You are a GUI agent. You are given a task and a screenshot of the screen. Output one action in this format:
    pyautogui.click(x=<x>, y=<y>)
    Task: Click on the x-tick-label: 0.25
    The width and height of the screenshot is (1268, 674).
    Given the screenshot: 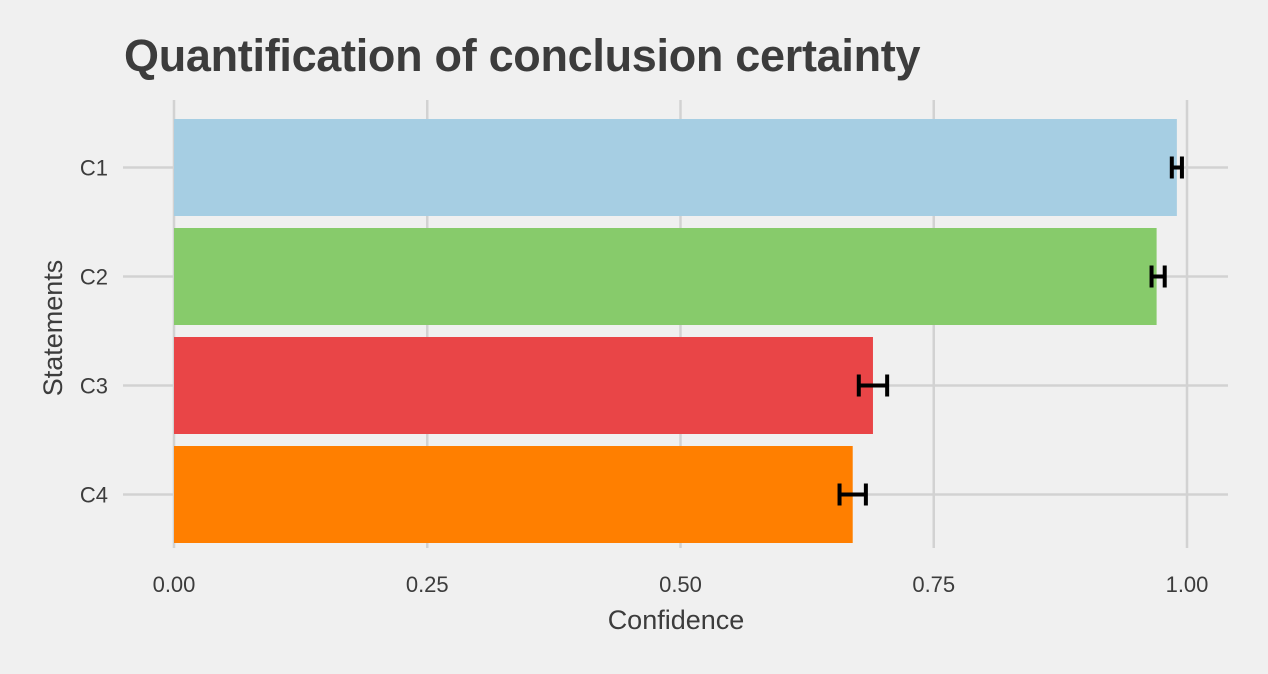 What is the action you would take?
    pyautogui.click(x=427, y=584)
    